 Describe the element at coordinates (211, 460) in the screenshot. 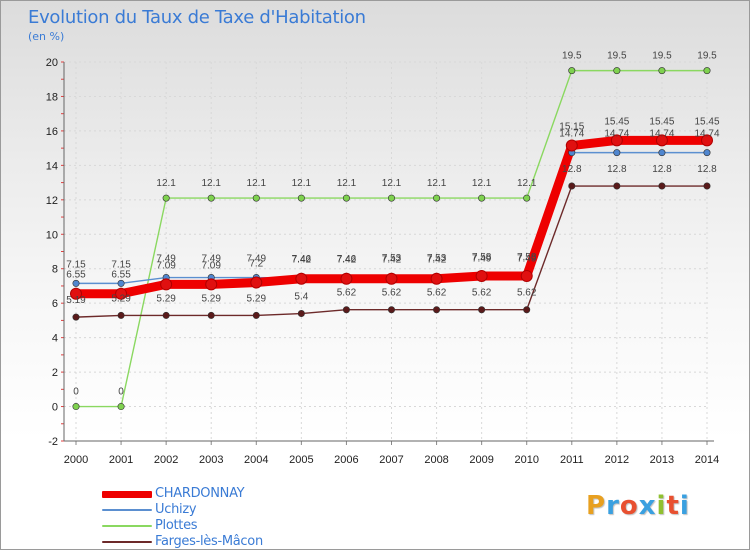

I see `x-tick-label: 2003` at that location.